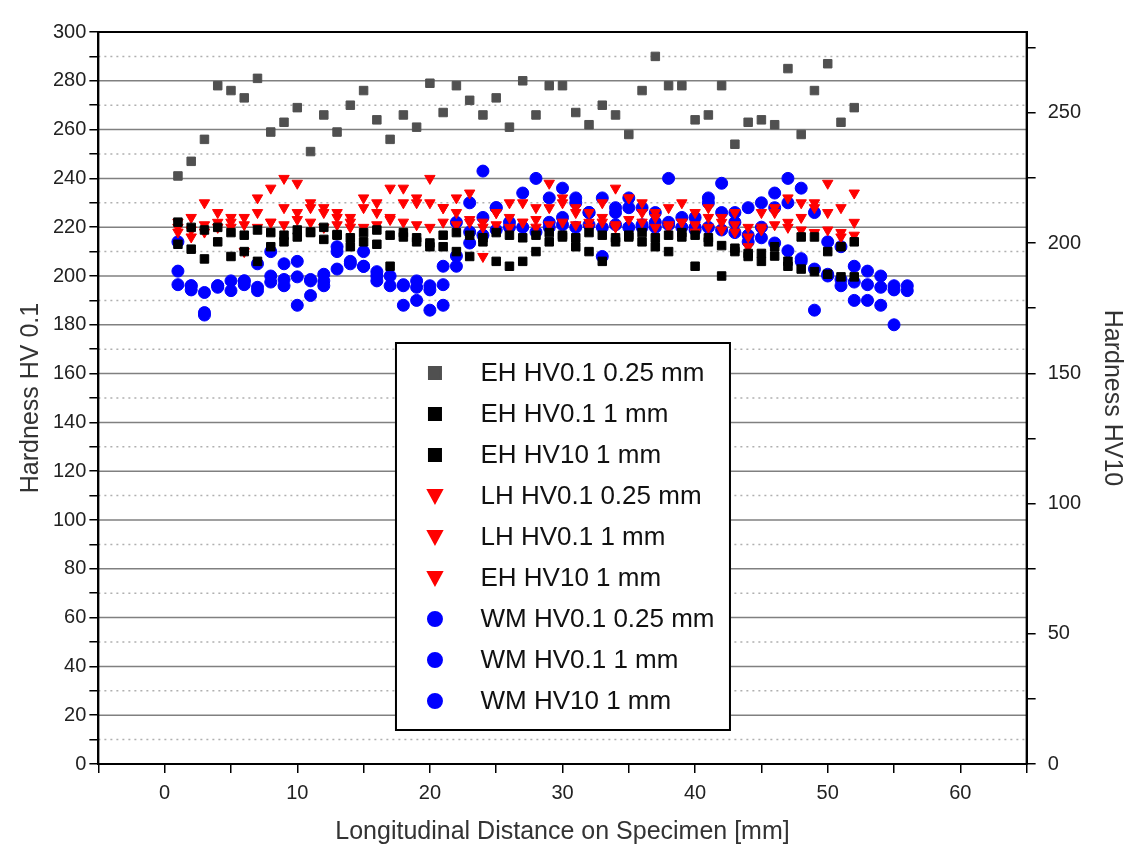  What do you see at coordinates (69, 30) in the screenshot?
I see `y-tick-label: 300` at bounding box center [69, 30].